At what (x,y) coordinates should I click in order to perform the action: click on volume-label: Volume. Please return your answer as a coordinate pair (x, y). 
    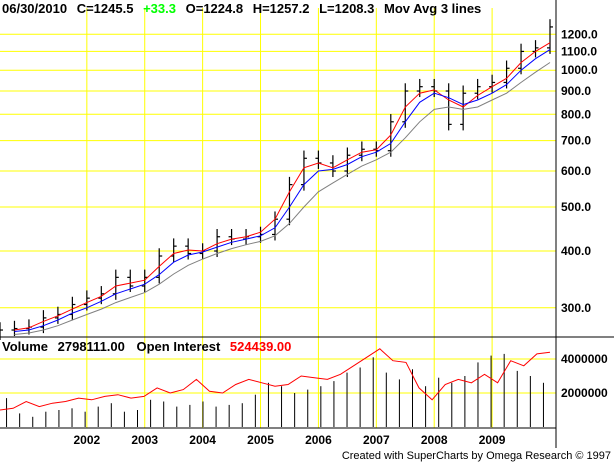
    Looking at the image, I should click on (25, 346).